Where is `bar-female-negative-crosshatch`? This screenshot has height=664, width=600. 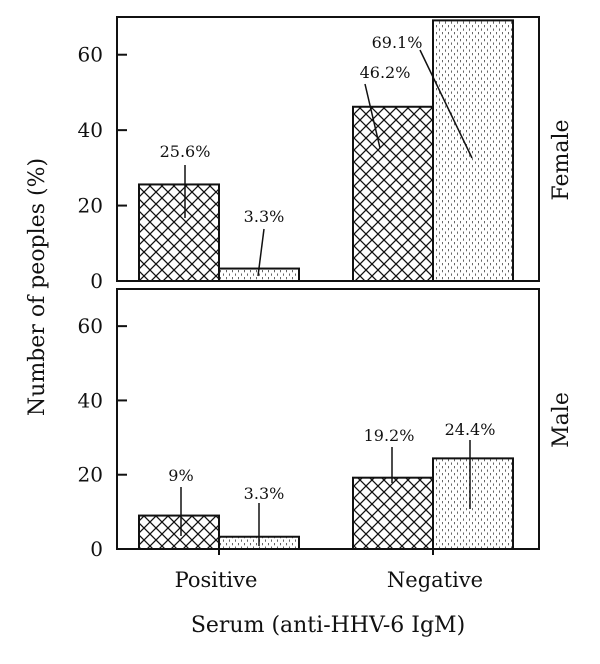
bar-female-negative-crosshatch is located at coordinates (393, 194).